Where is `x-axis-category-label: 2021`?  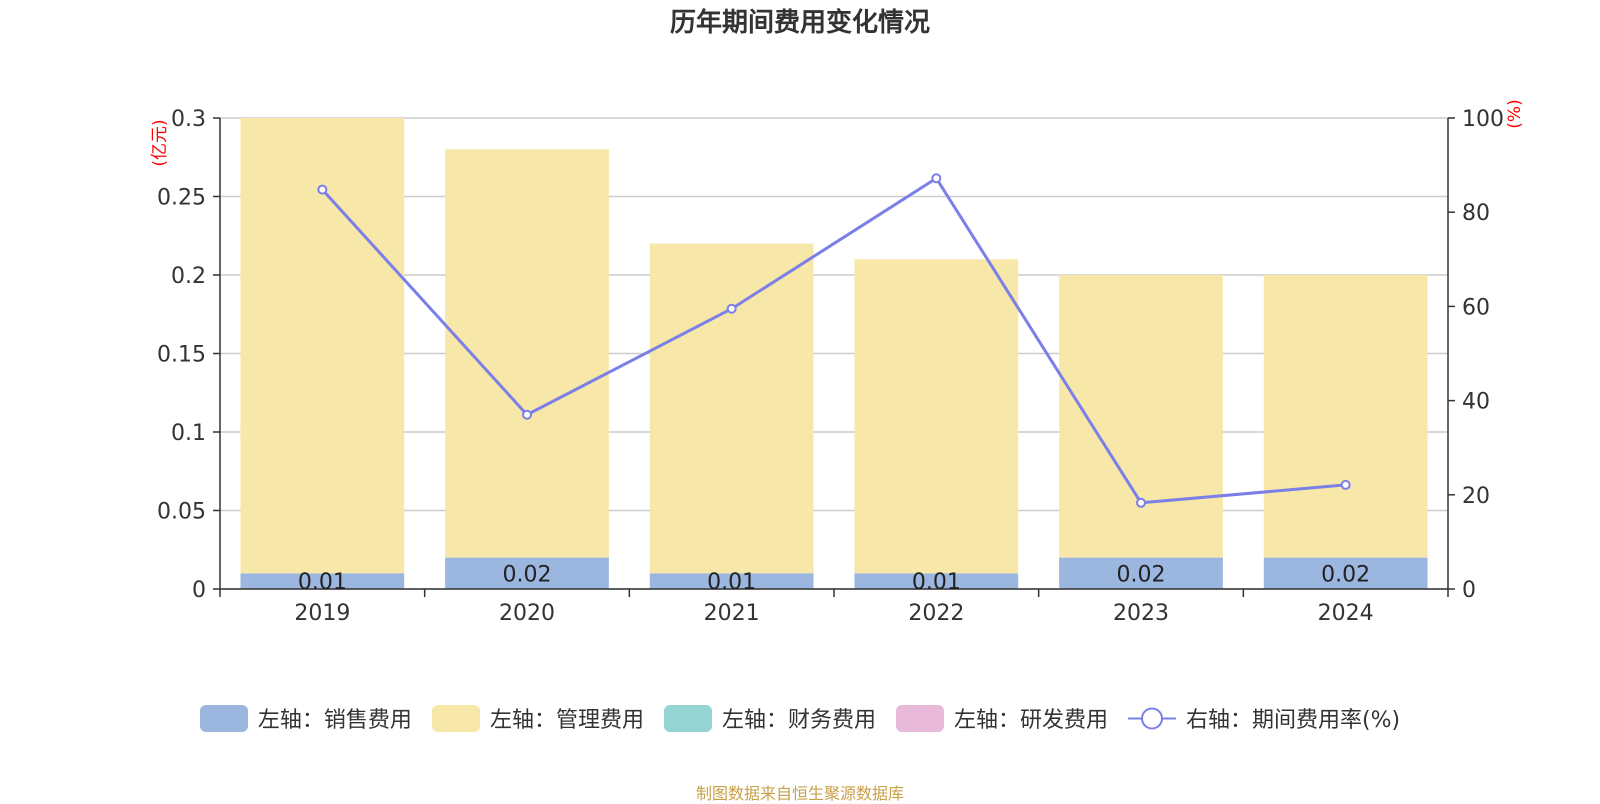
x-axis-category-label: 2021 is located at coordinates (732, 613).